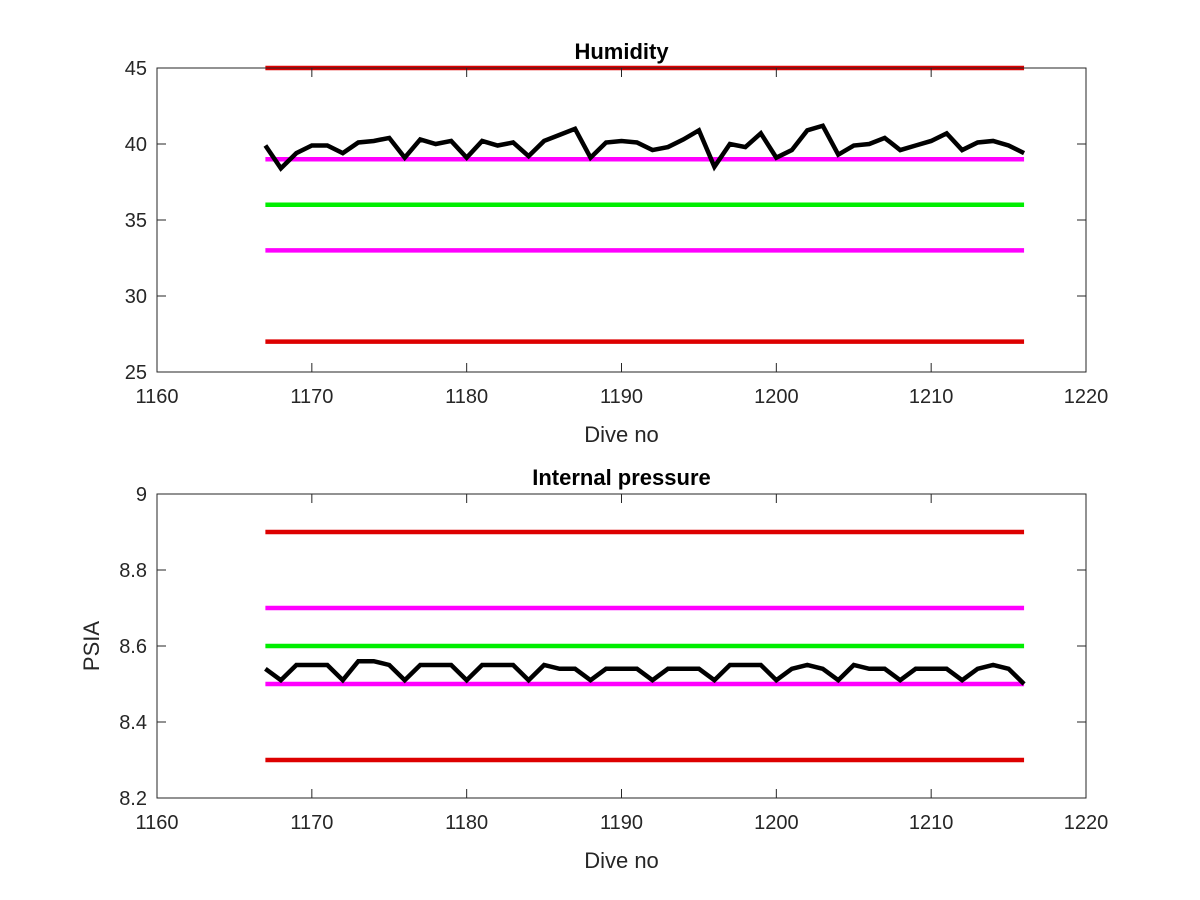 This screenshot has height=900, width=1200. What do you see at coordinates (136, 145) in the screenshot?
I see `y-tick-label: 40` at bounding box center [136, 145].